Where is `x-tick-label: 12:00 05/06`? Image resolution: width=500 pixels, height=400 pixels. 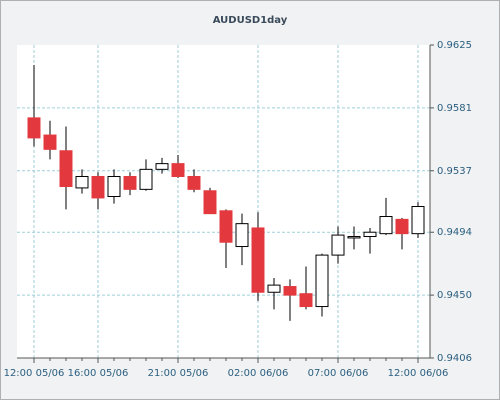 x-tick-label: 12:00 05/06 is located at coordinates (34, 373).